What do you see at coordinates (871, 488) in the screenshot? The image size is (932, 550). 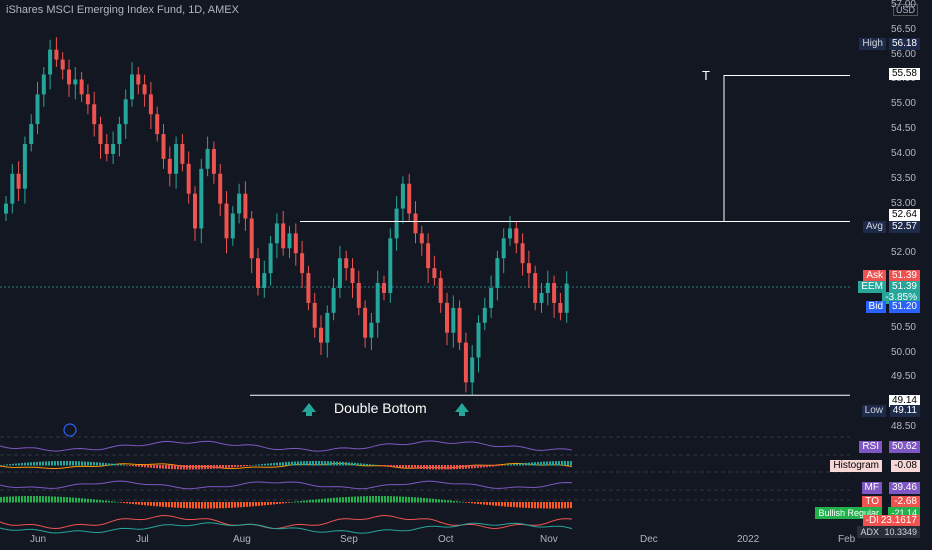 I see `mf-tag-name: MF` at bounding box center [871, 488].